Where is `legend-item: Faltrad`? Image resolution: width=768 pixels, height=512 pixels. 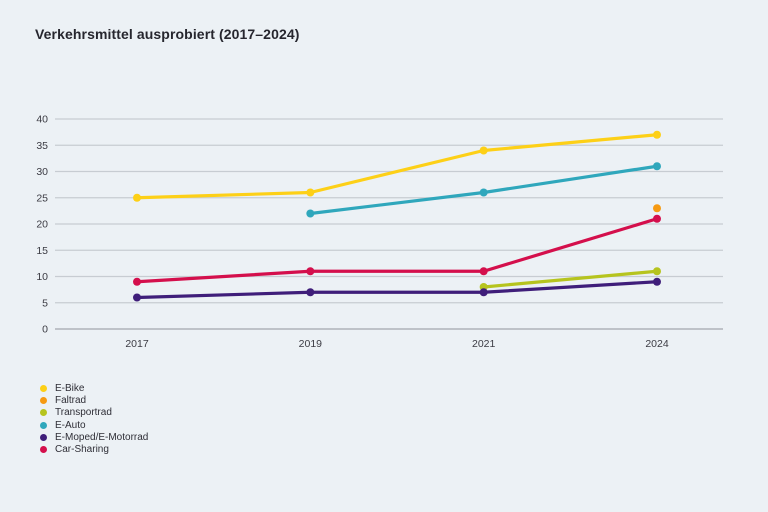 legend-item: Faltrad is located at coordinates (94, 400).